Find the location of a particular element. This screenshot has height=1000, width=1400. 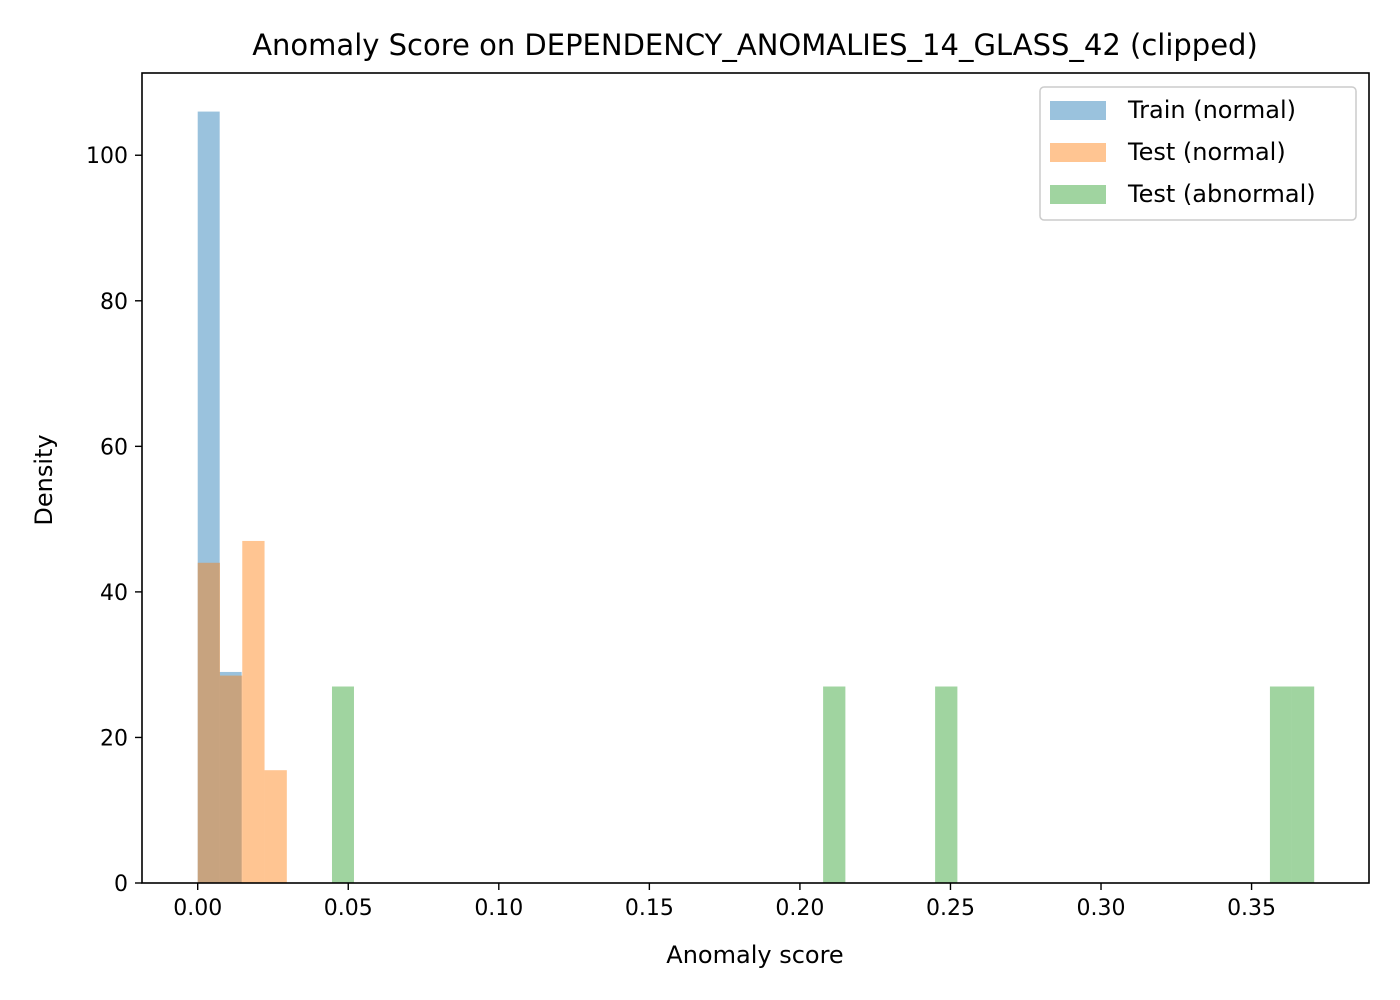

x-tick-label: 0.15 is located at coordinates (649, 908).